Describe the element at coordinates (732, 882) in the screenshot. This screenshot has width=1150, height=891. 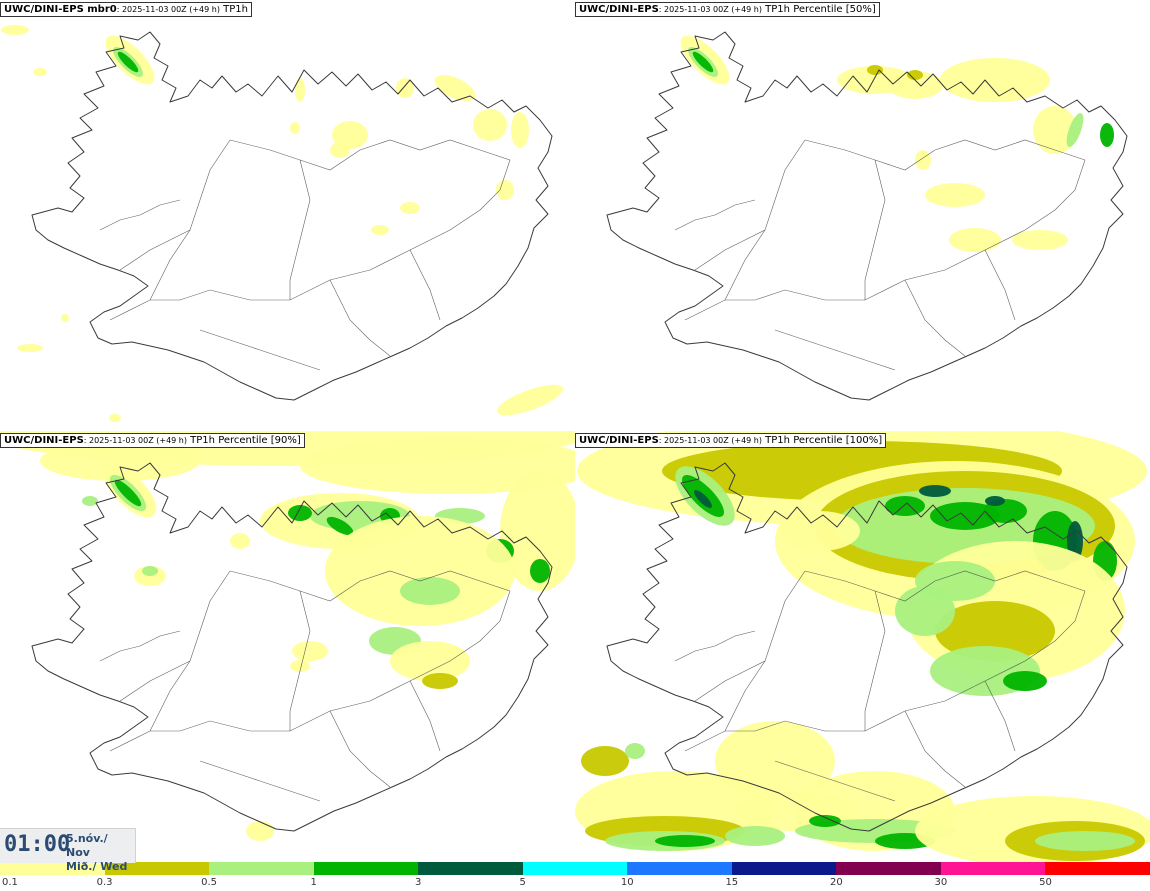
I see `legend-tick-label: 15` at that location.